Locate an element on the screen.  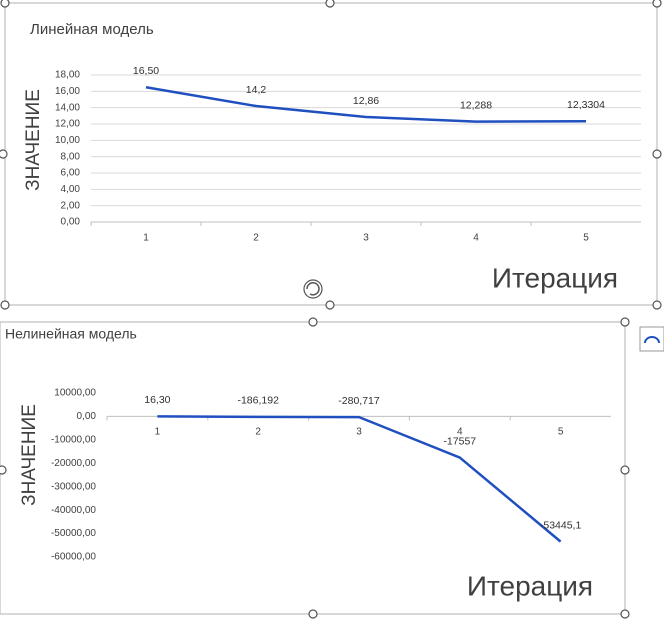
data-label: 16,50 is located at coordinates (146, 71).